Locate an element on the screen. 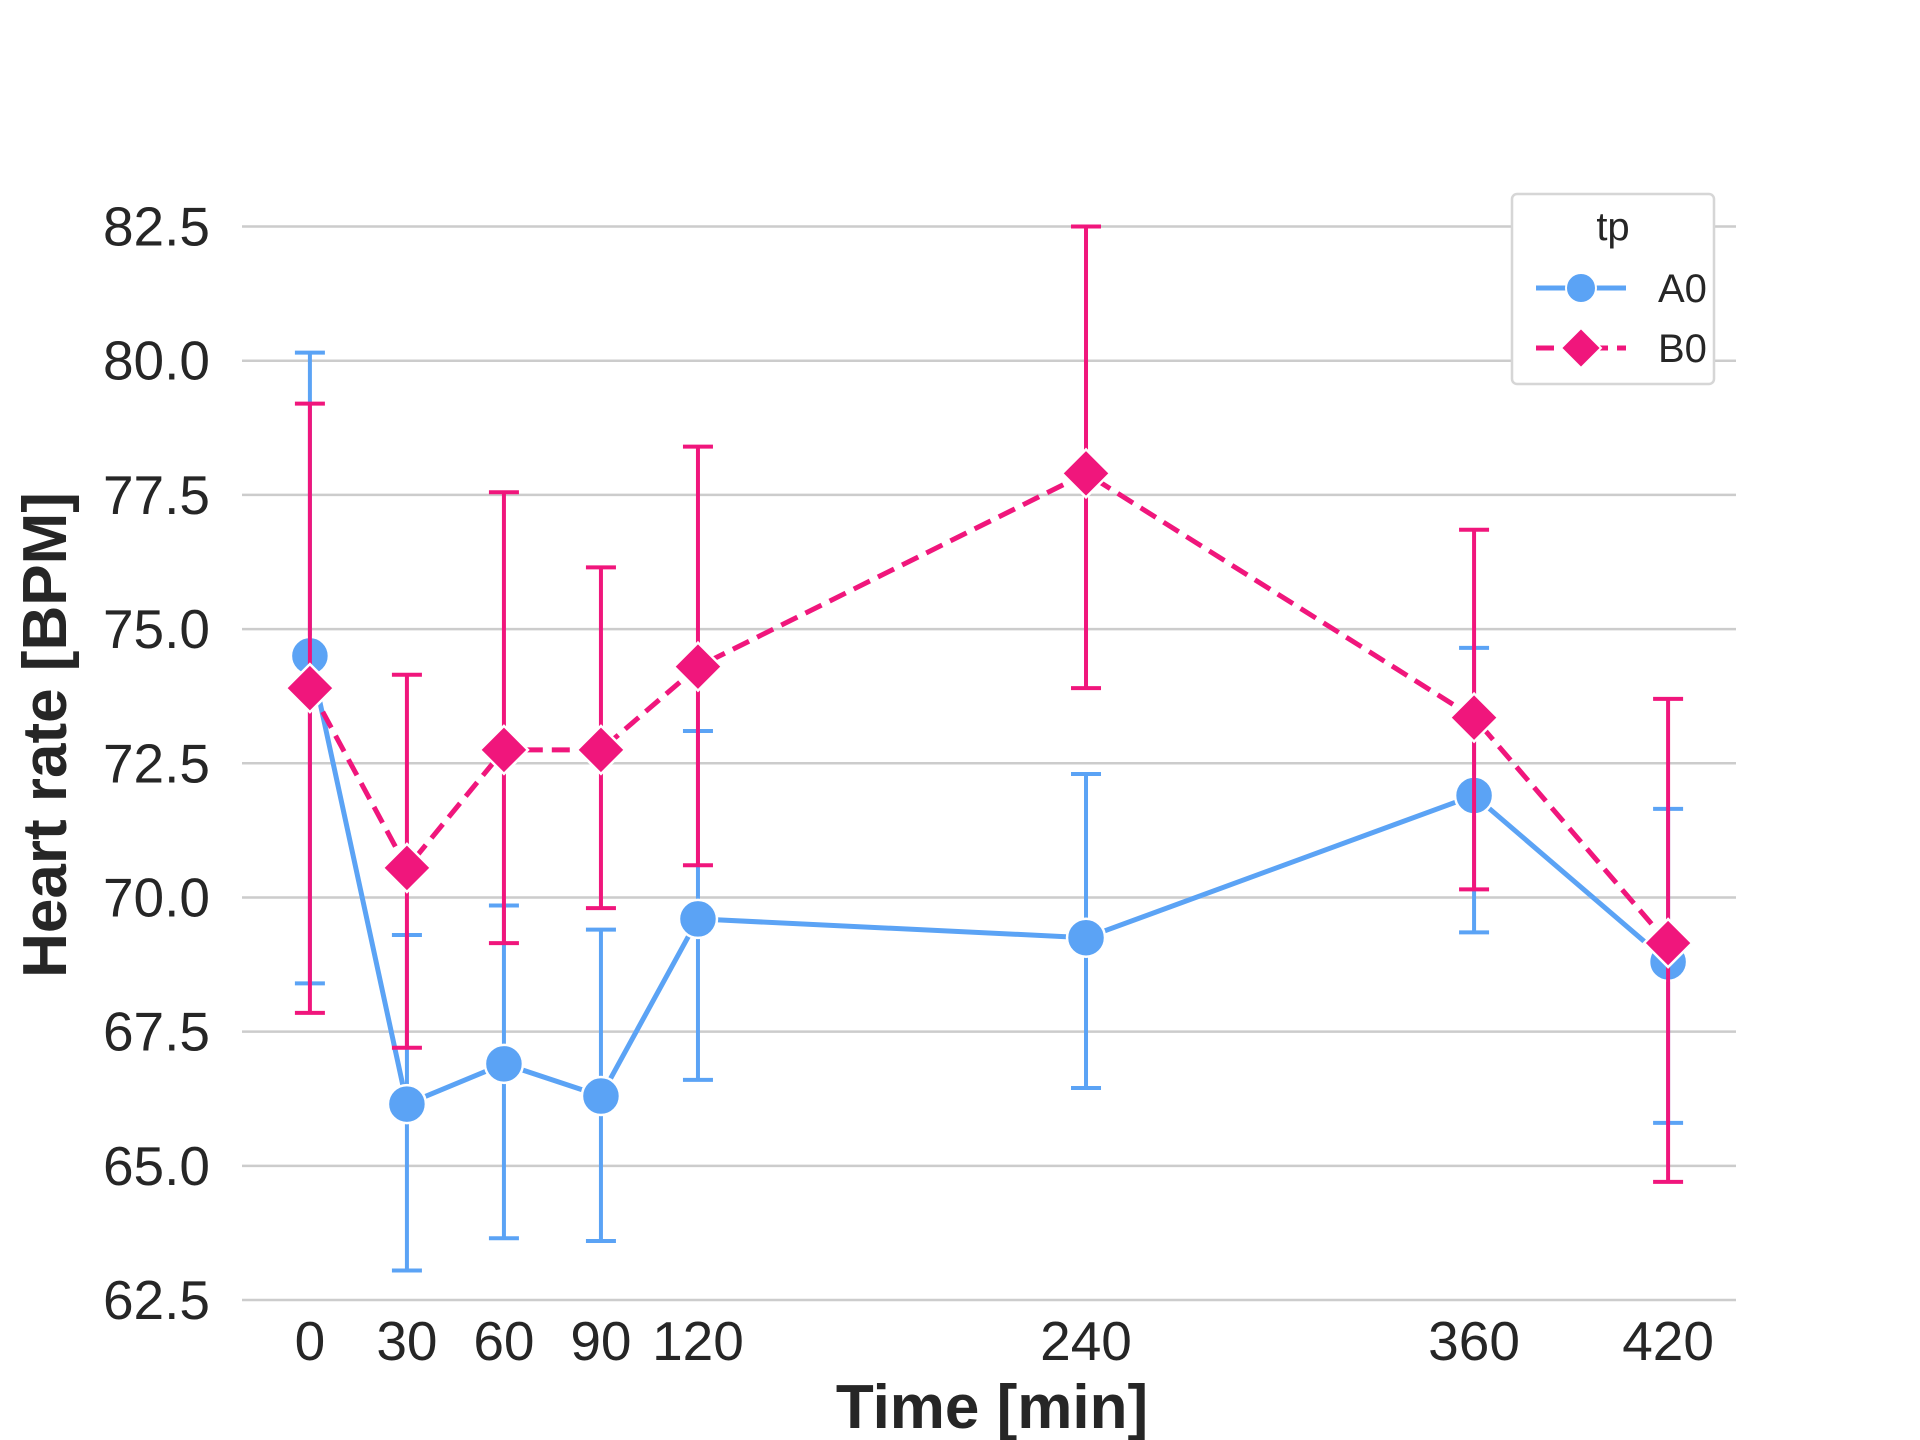  y-tick-label: 82.5 is located at coordinates (156, 227).